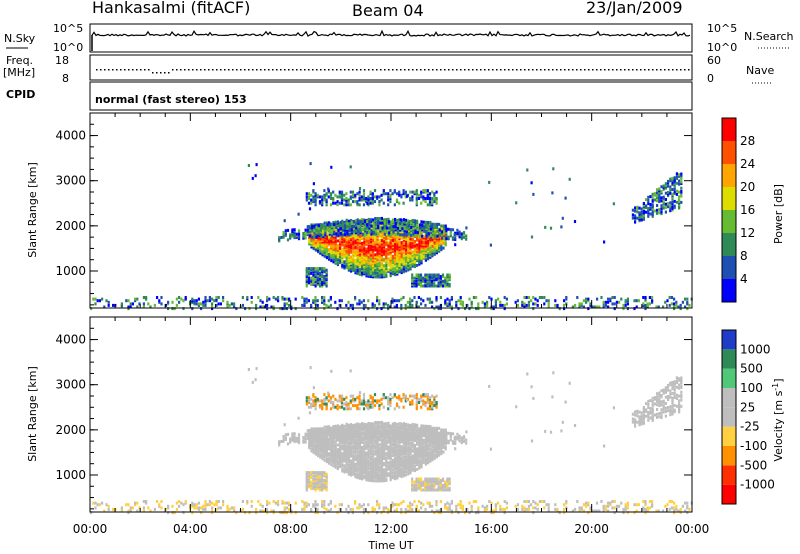  I want to click on power-ylabel: Slant Range [km], so click(32, 210).